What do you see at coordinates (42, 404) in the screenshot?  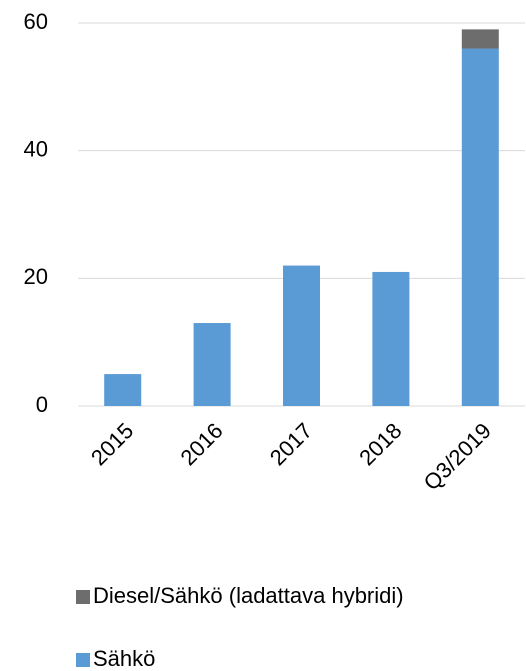 I see `y-tick-label: 0` at bounding box center [42, 404].